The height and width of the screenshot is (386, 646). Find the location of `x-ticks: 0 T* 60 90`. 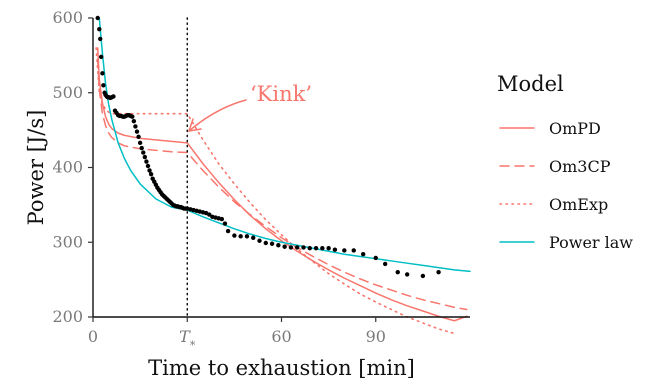

x-ticks: 0 T* 60 90 is located at coordinates (237, 334).